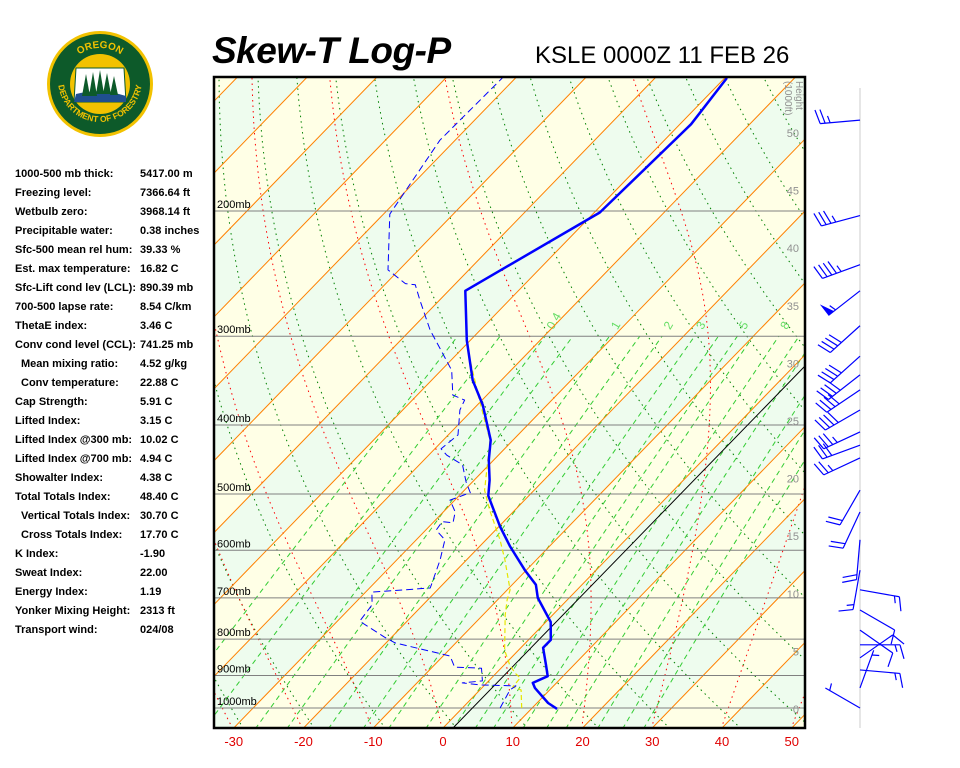 The width and height of the screenshot is (960, 768). I want to click on stat-label: Lifted Index:, so click(48, 421).